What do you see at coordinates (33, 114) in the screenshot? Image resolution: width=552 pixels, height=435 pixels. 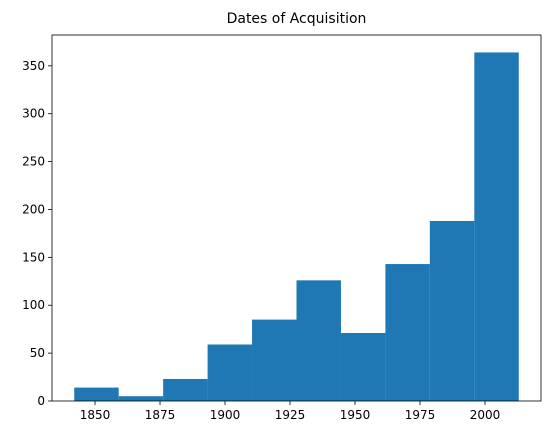 I see `y-tick-label: 300` at bounding box center [33, 114].